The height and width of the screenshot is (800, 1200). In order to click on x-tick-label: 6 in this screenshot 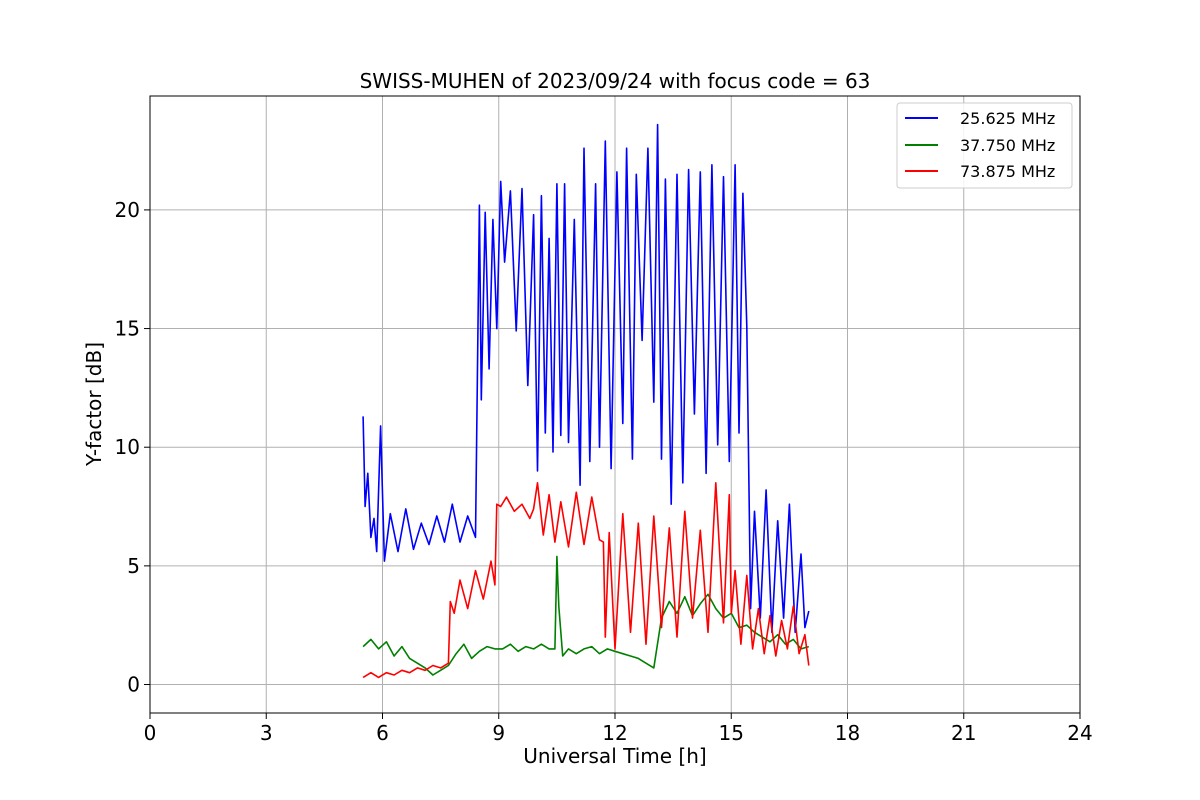, I will do `click(382, 733)`.